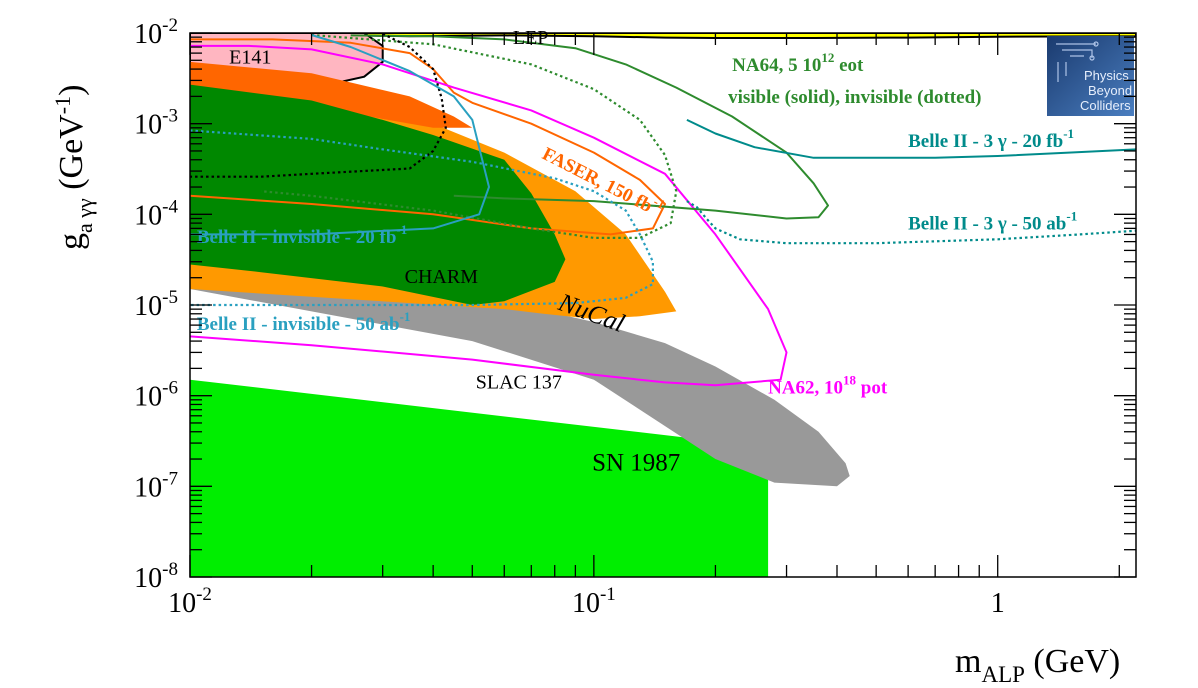 This screenshot has height=688, width=1198. I want to click on curve-belle-ii-invisible-50-ab, so click(422, 218).